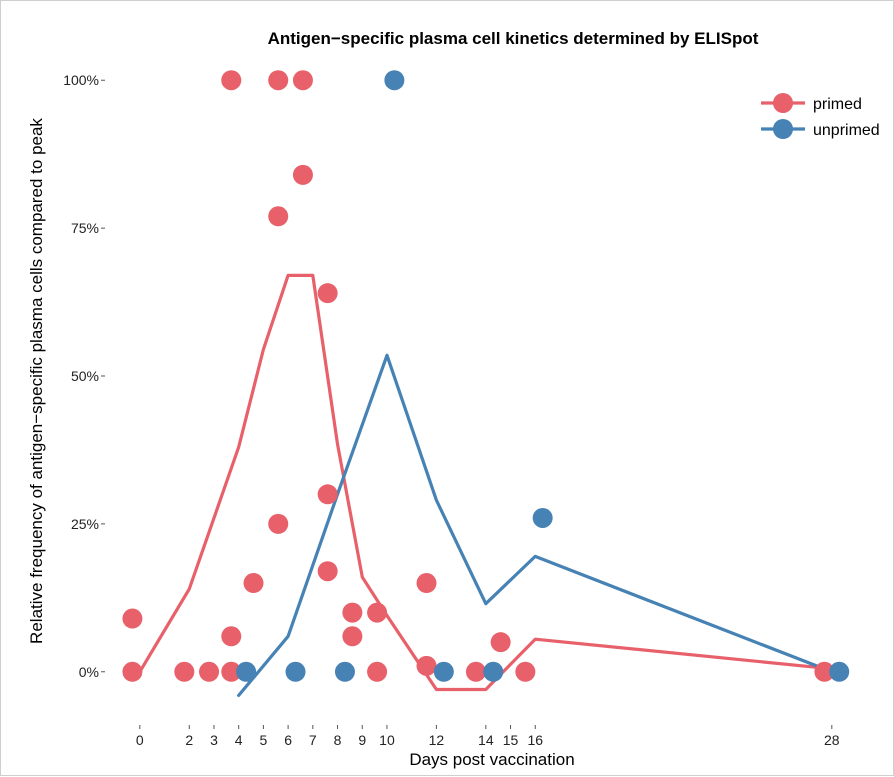 The width and height of the screenshot is (894, 777). Describe the element at coordinates (140, 740) in the screenshot. I see `x-tick-label: 0` at that location.